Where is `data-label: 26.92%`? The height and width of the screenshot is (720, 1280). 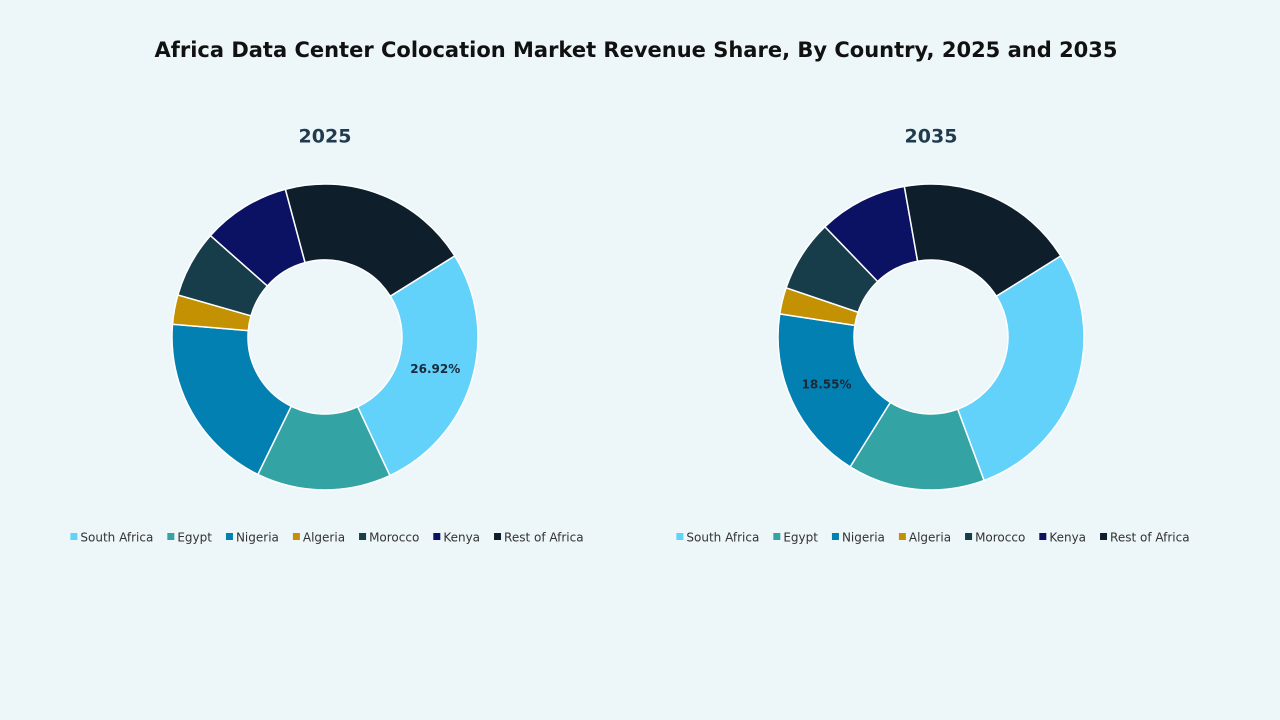 data-label: 26.92% is located at coordinates (435, 369).